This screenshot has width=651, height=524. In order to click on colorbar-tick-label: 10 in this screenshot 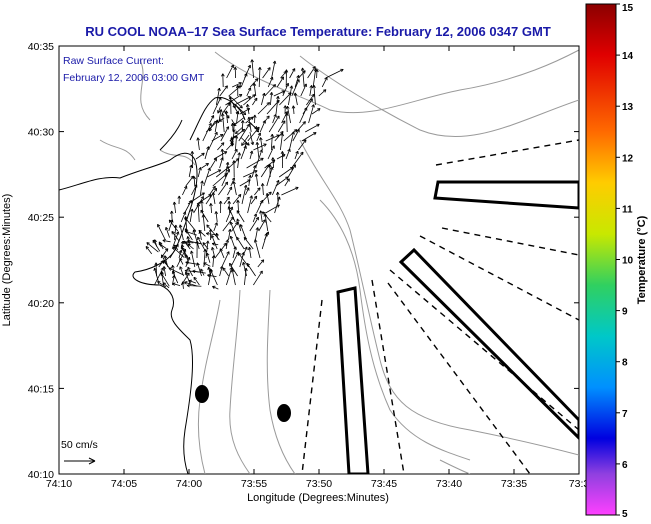, I will do `click(628, 261)`.